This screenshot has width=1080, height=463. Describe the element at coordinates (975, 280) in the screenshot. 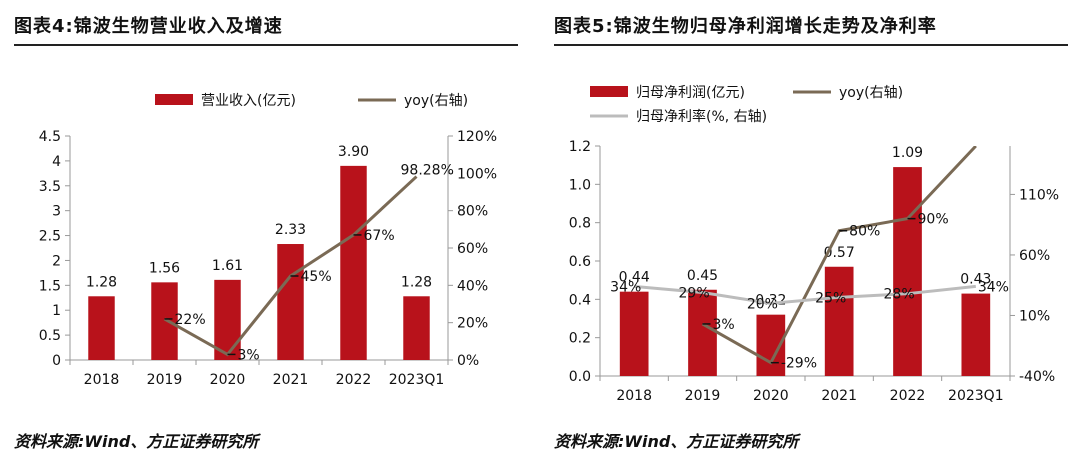

I see `bar-value-label: 0.43` at that location.